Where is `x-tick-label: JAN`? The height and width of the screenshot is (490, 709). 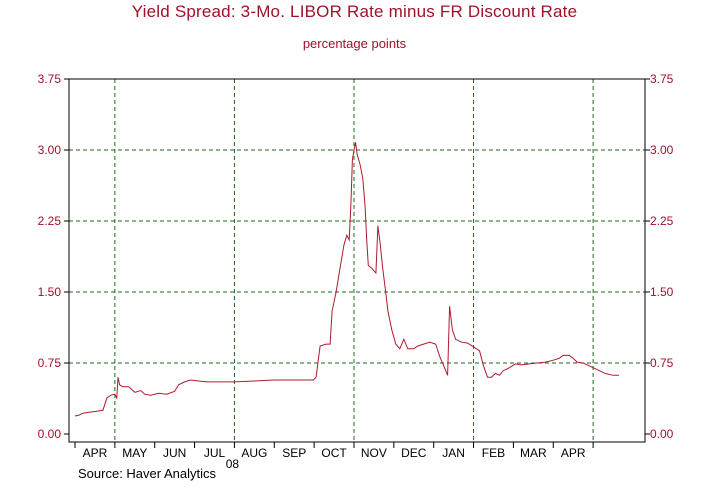 x-tick-label: JAN is located at coordinates (453, 453).